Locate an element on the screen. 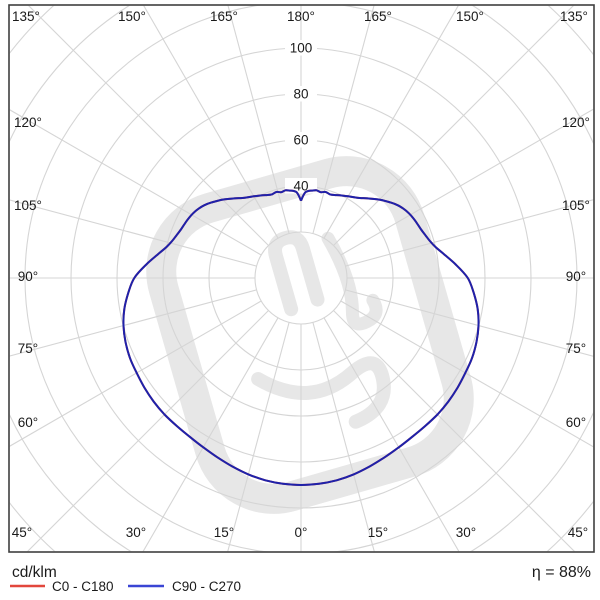  legend-label-c90-c270: C90 - C270 is located at coordinates (206, 586).